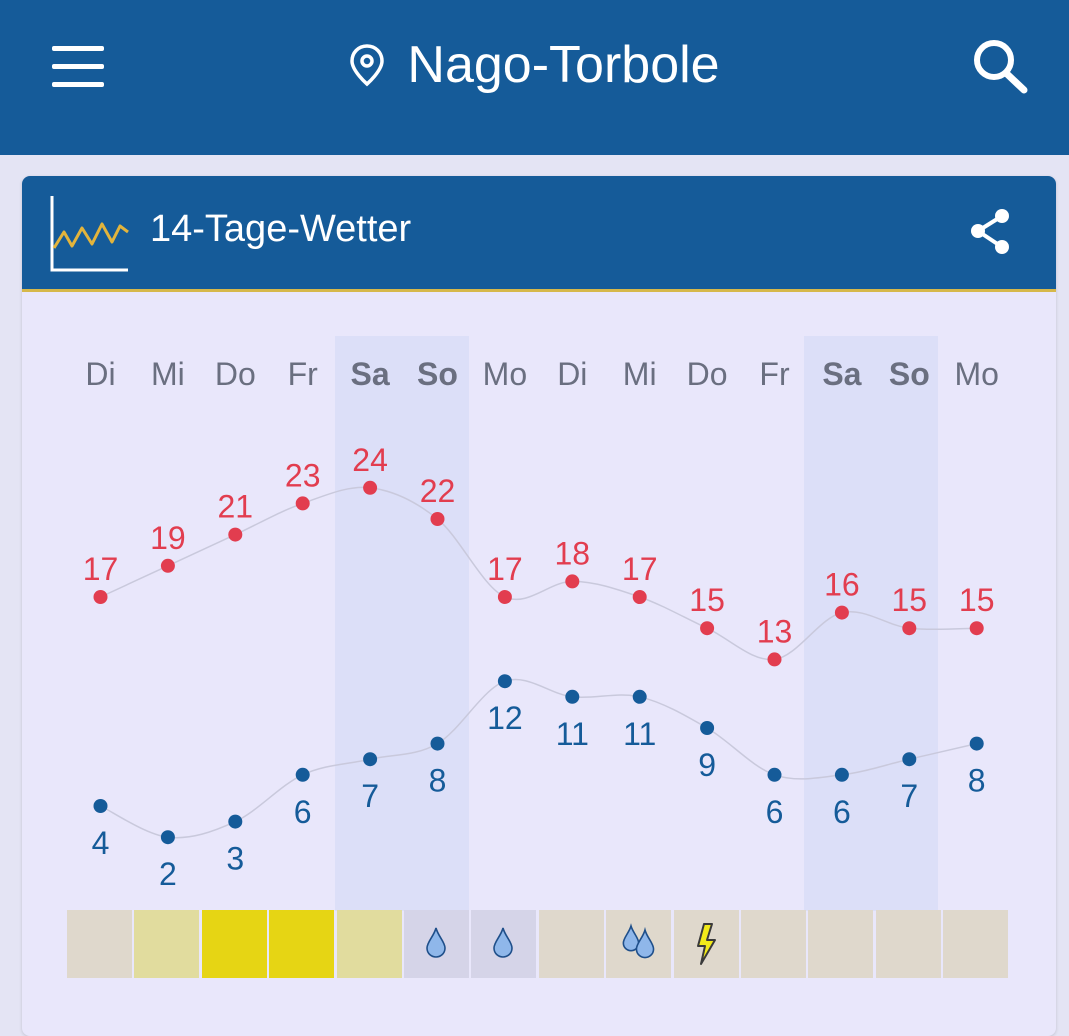  Describe the element at coordinates (367, 65) in the screenshot. I see `location-pin-icon` at that location.